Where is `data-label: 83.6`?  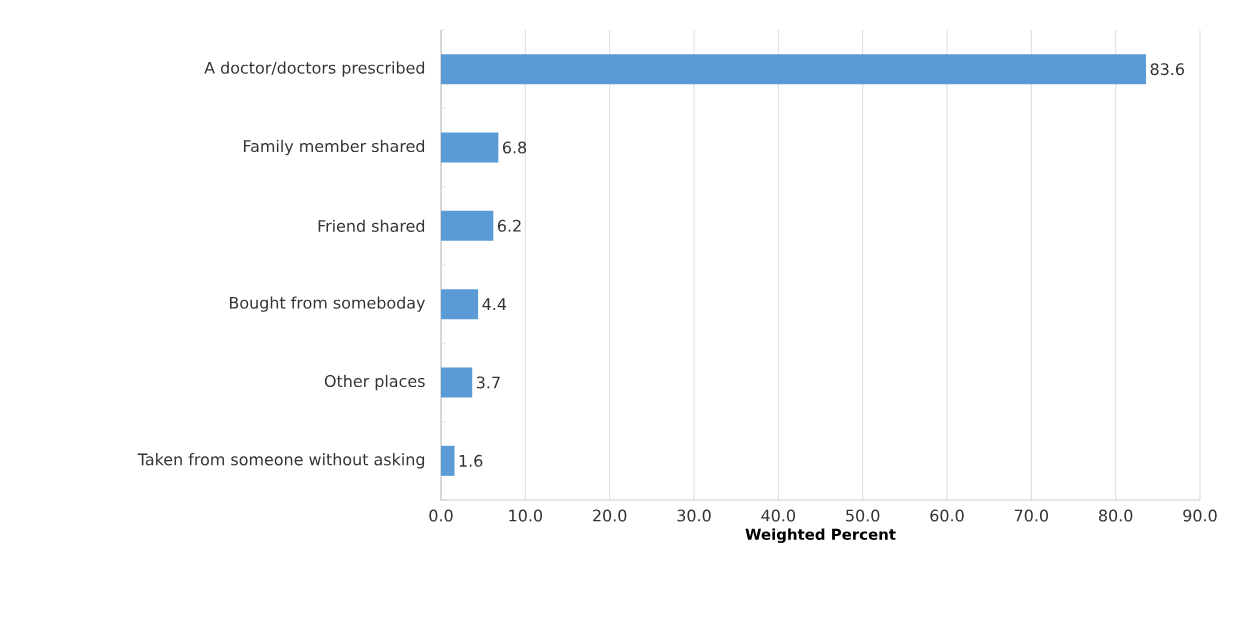
data-label: 83.6 is located at coordinates (1167, 69).